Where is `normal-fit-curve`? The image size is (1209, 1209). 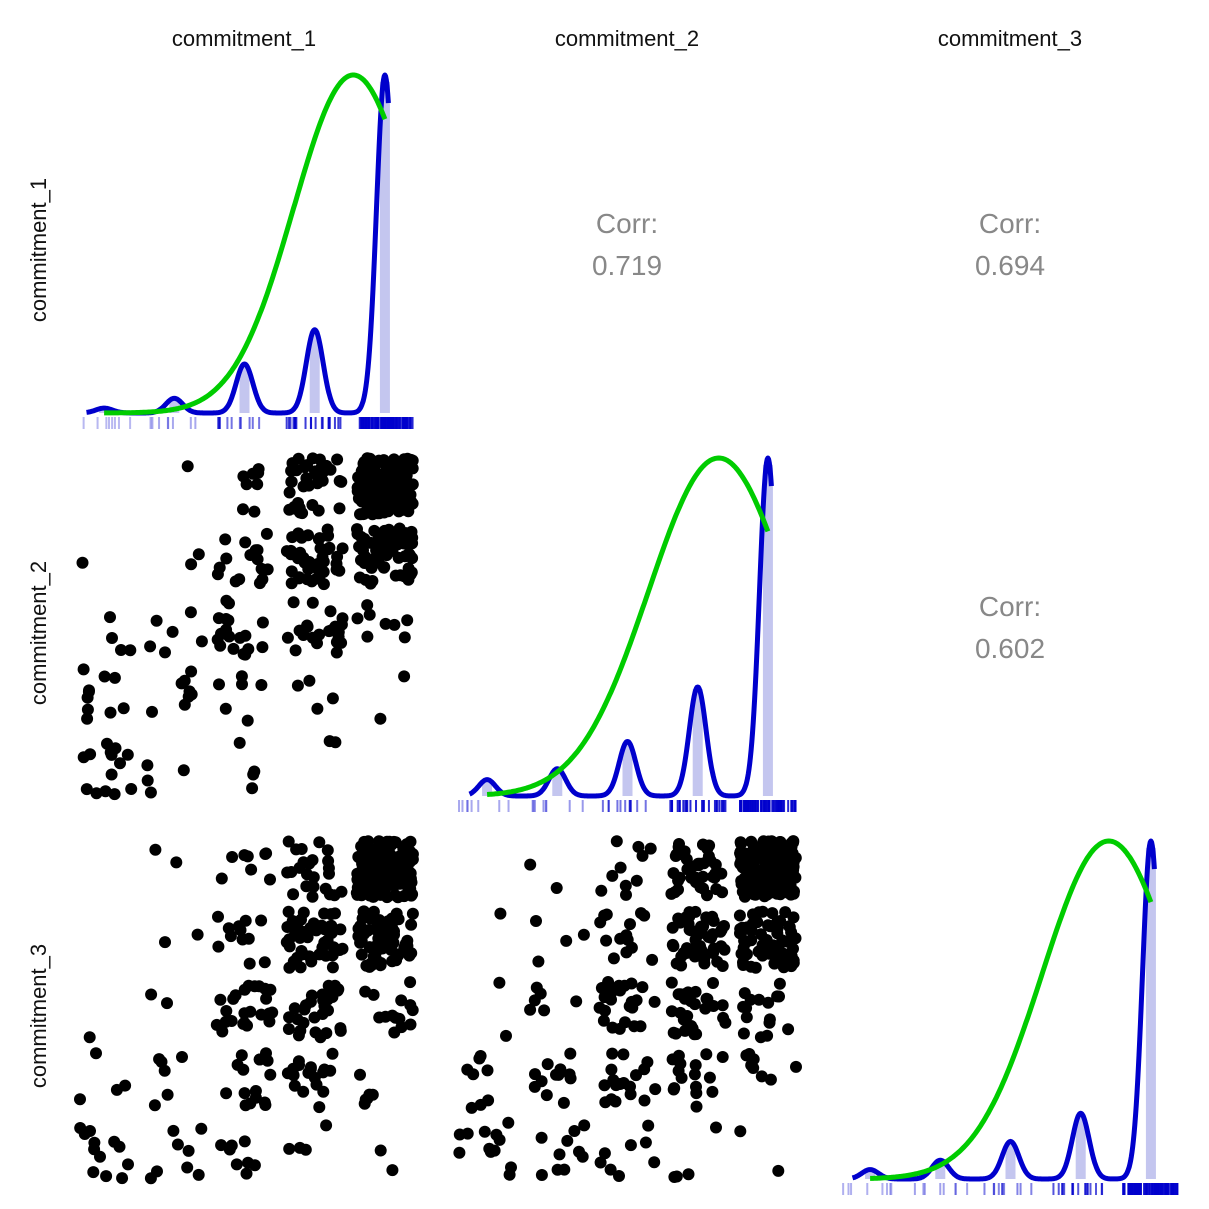
normal-fit-curve is located at coordinates (628, 626).